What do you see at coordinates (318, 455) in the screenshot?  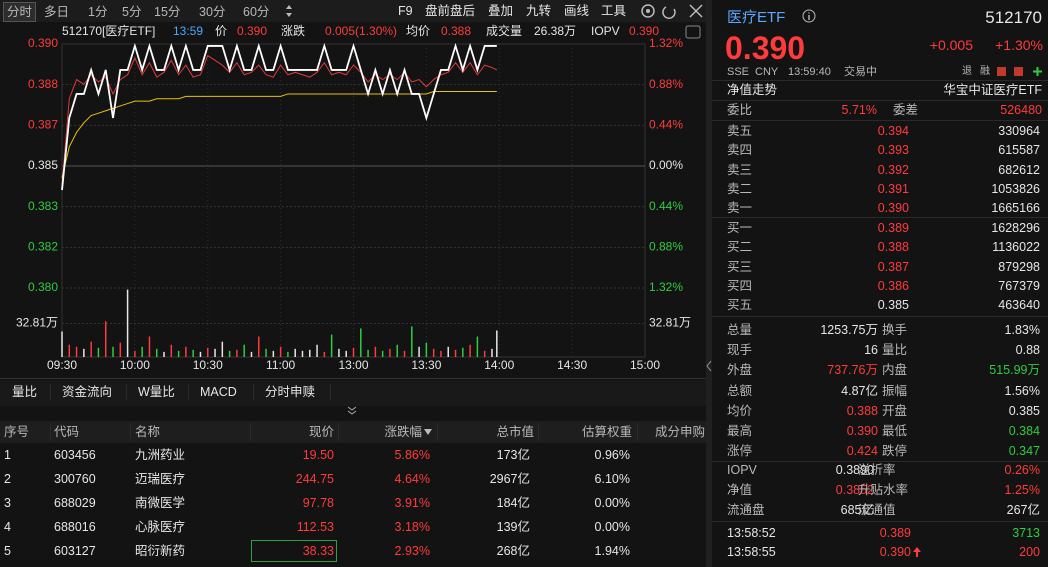 I see `table-cell: 19.50` at bounding box center [318, 455].